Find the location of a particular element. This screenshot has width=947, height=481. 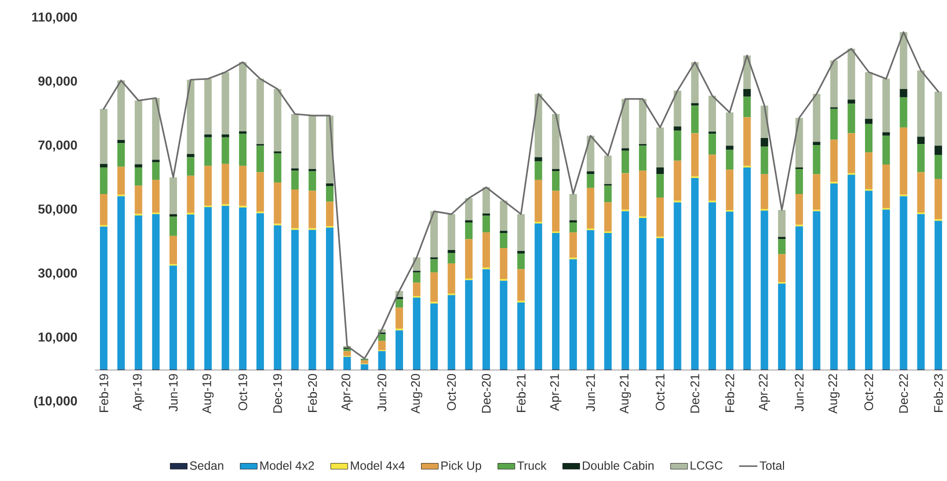

x-tick-label: Feb-21 is located at coordinates (521, 393).